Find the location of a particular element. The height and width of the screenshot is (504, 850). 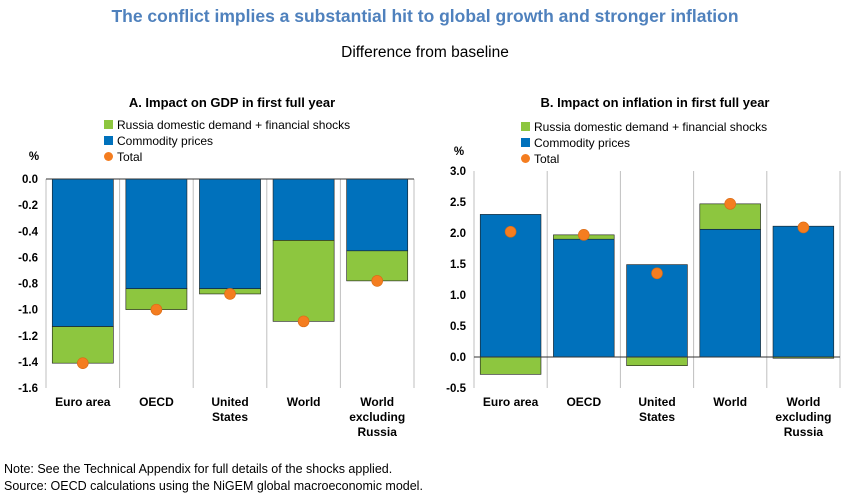

y-tick-label: 1.5 is located at coordinates (458, 265).